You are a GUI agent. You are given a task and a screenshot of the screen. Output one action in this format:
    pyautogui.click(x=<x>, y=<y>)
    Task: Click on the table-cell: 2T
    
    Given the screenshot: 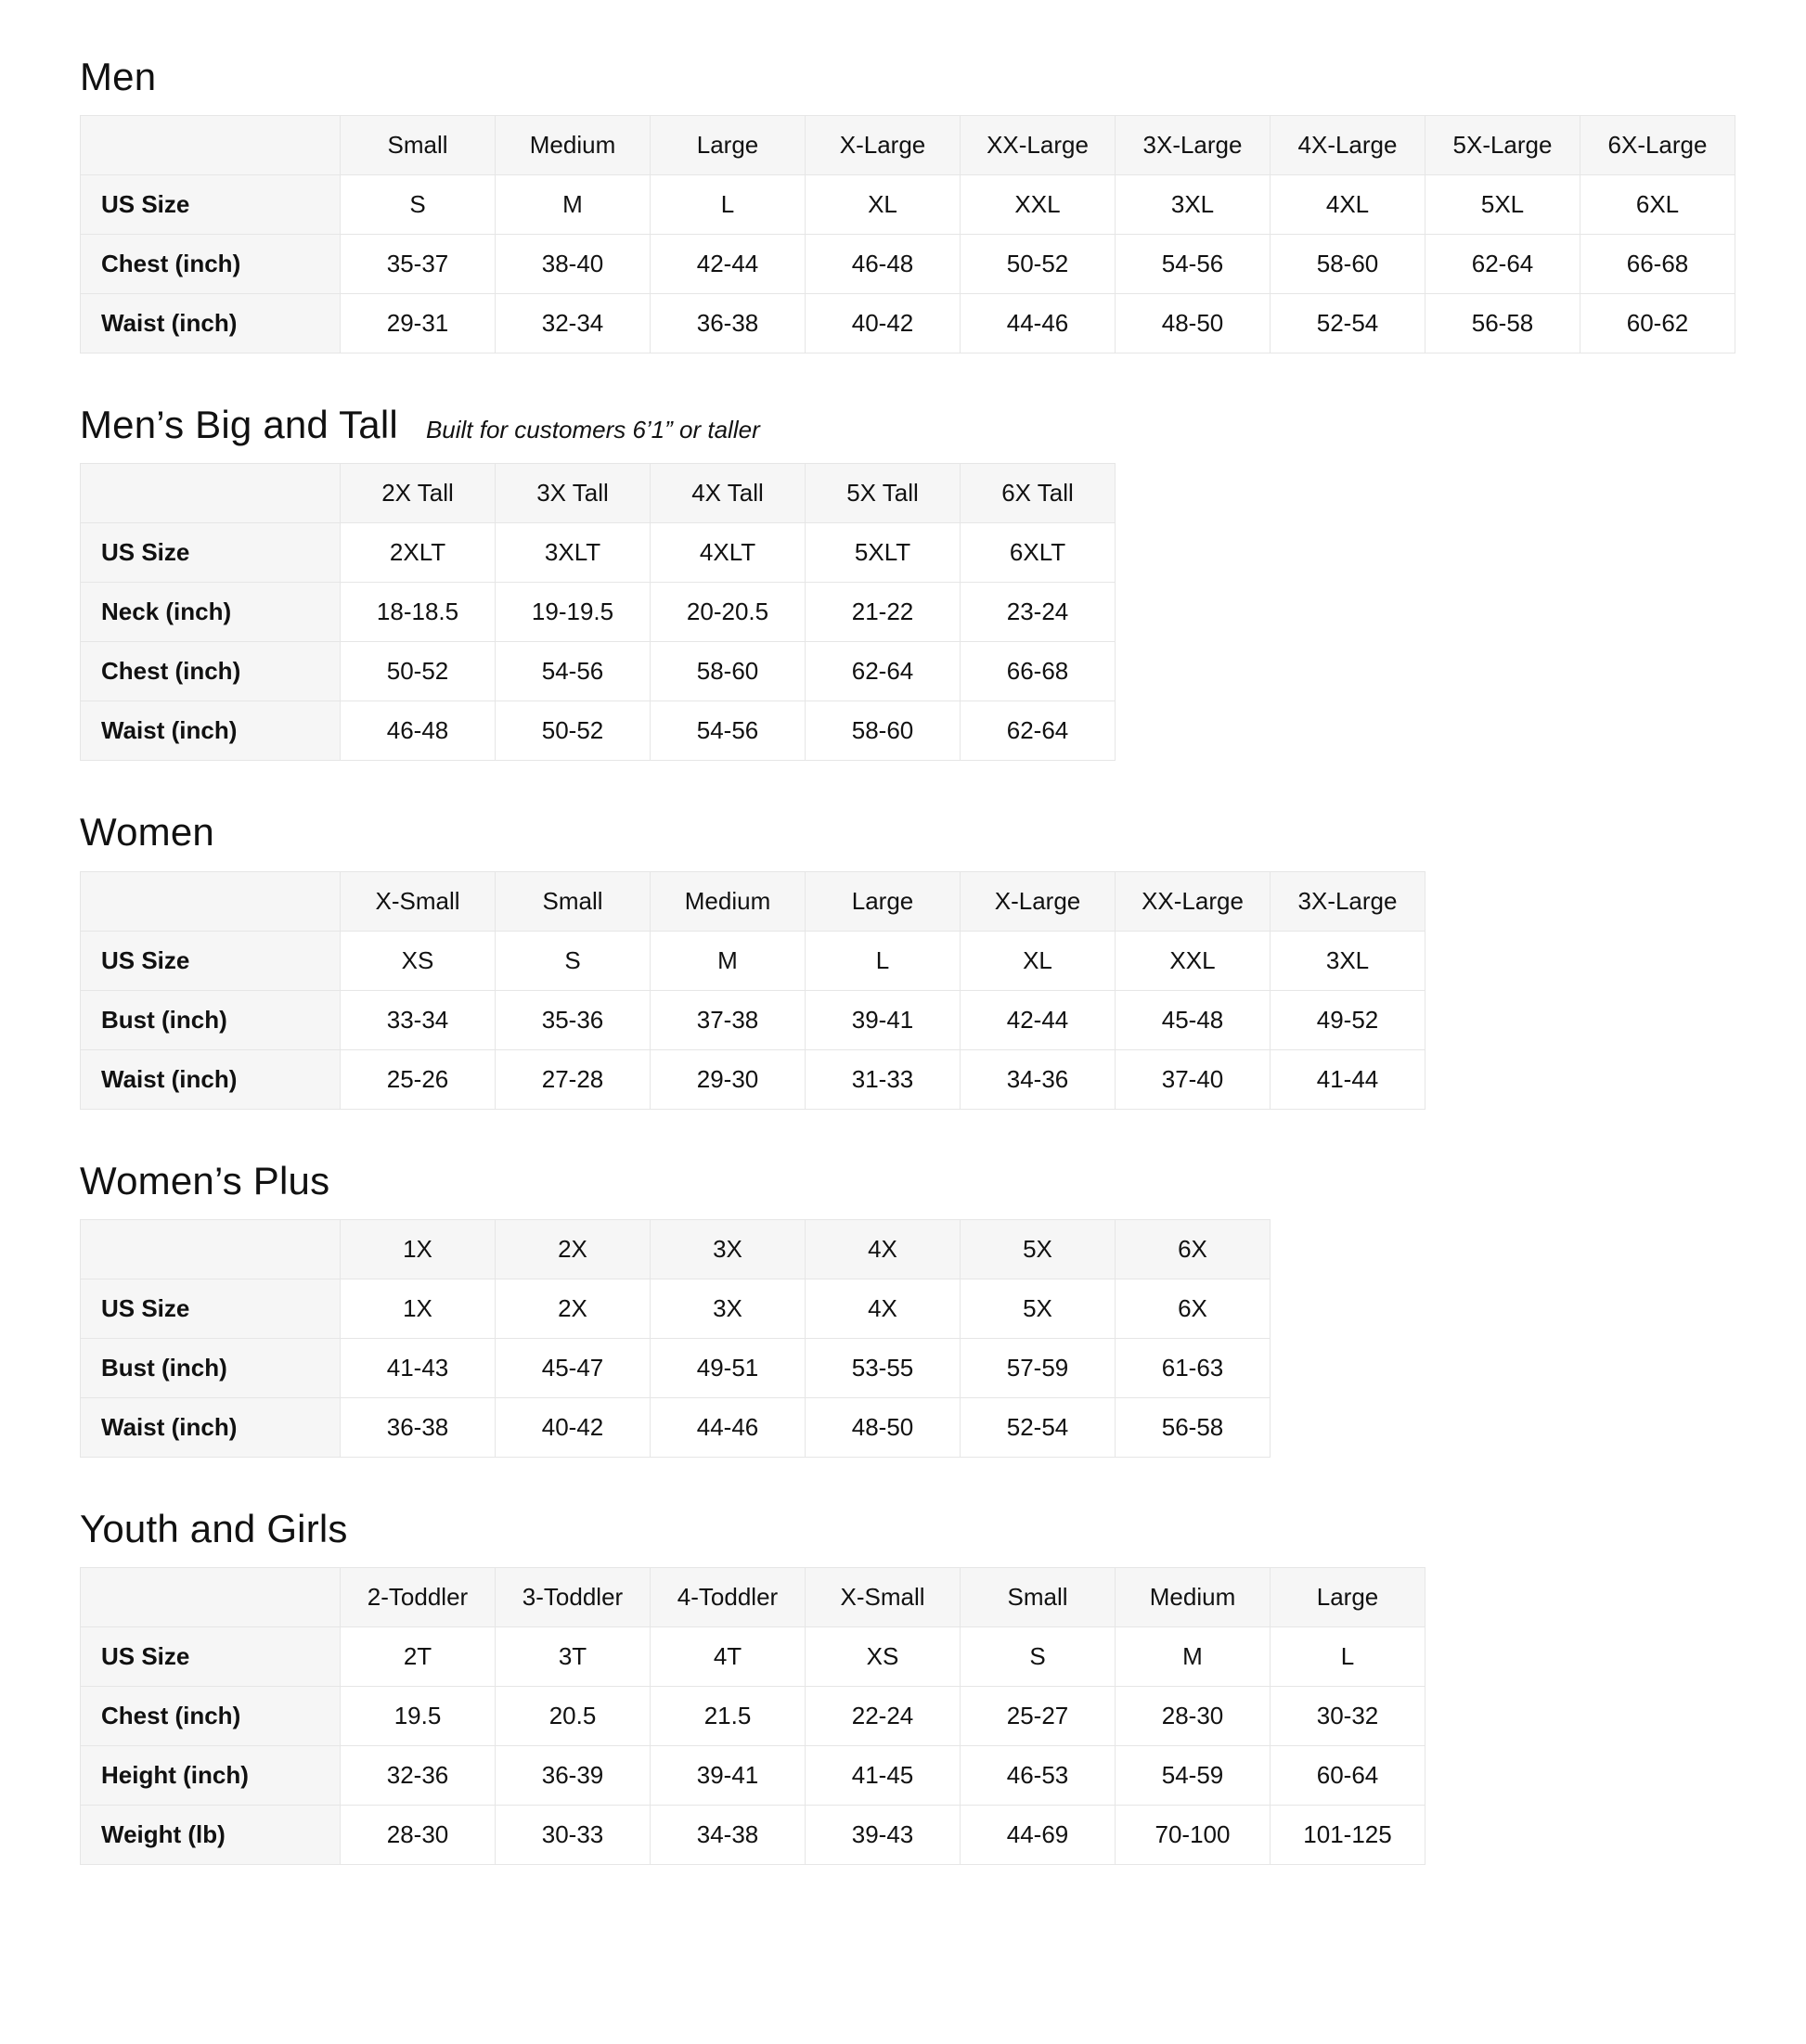 What is the action you would take?
    pyautogui.click(x=418, y=1656)
    